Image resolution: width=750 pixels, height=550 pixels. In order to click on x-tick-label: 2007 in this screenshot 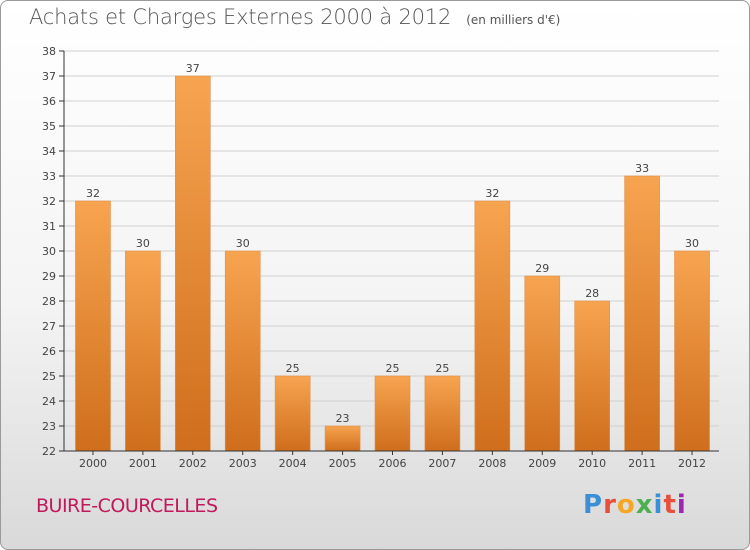, I will do `click(442, 463)`.